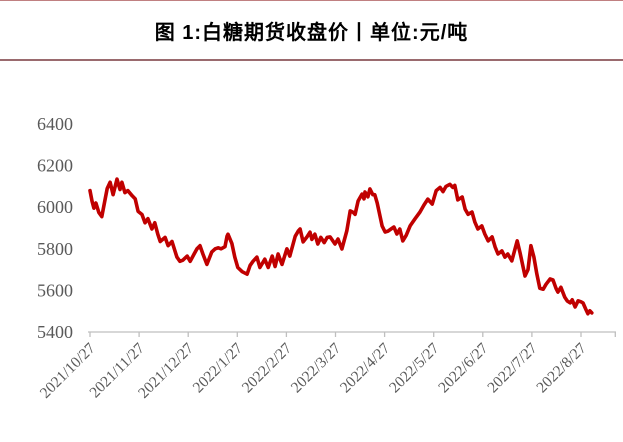  I want to click on y-axis-tick-label: 5800, so click(55, 249).